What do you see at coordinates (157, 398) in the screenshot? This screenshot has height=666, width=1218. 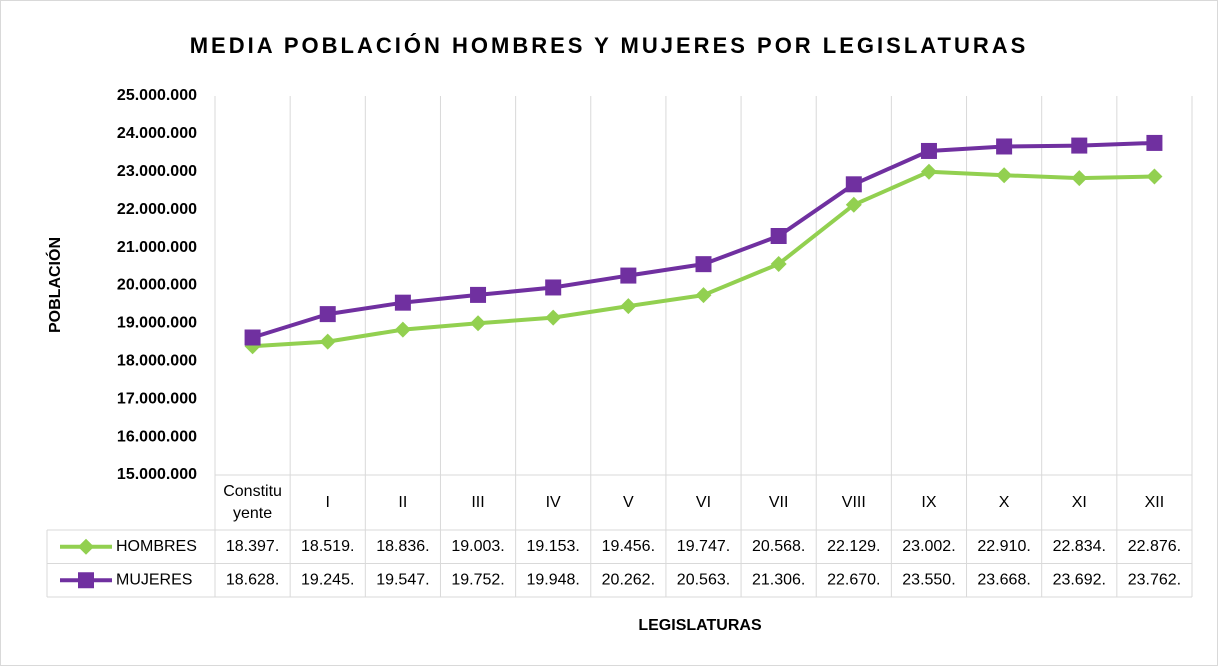 I see `y-tick-label: 17.000.000` at bounding box center [157, 398].